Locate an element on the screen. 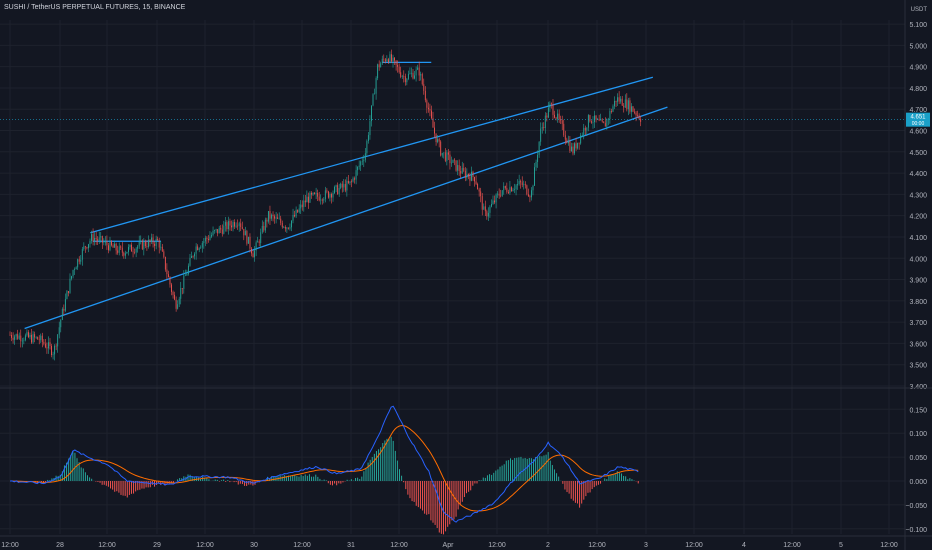  time-tick-label: 29 is located at coordinates (157, 545).